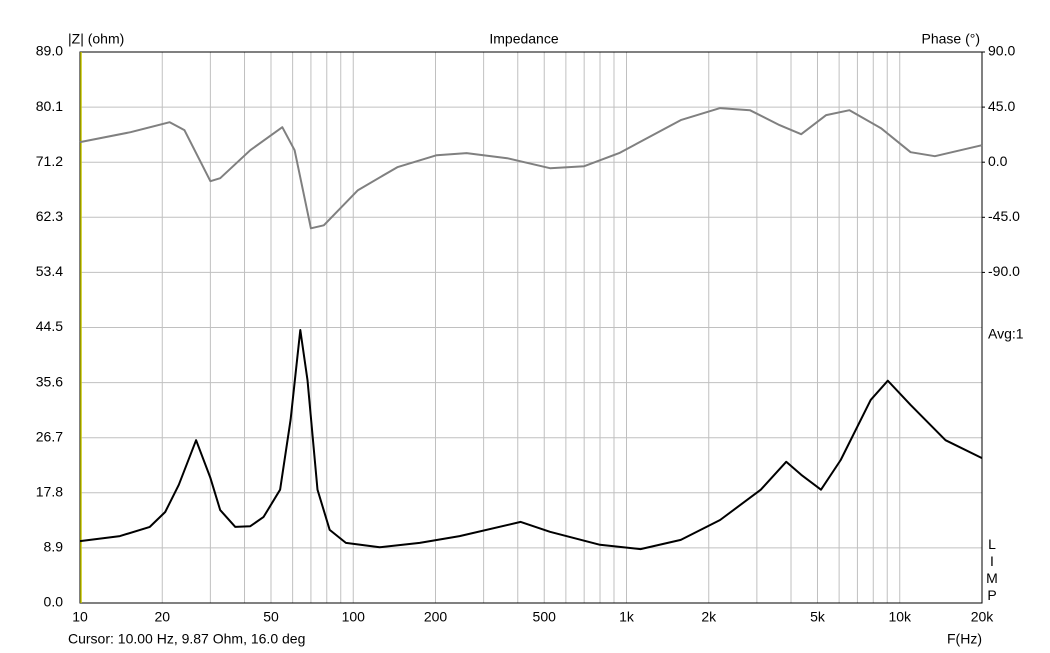 The image size is (1050, 653). Describe the element at coordinates (992, 570) in the screenshot. I see `annotation: LIMP` at that location.